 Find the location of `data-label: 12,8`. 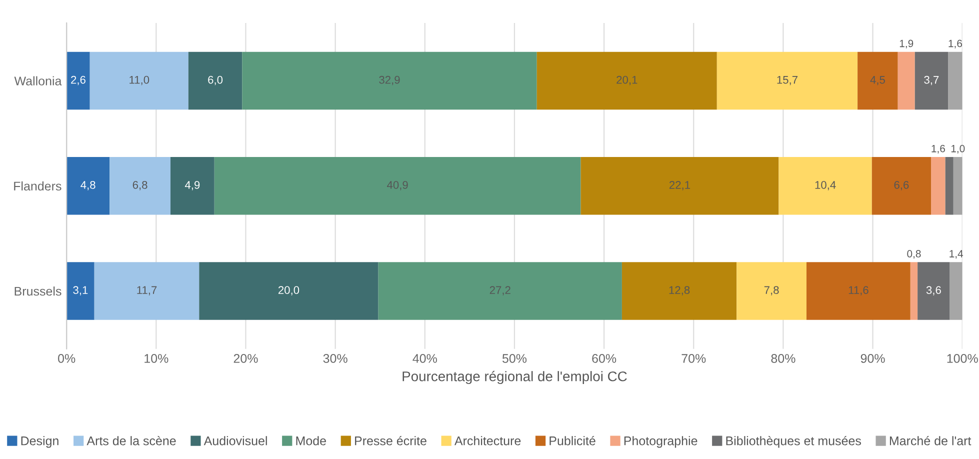

data-label: 12,8 is located at coordinates (679, 291).